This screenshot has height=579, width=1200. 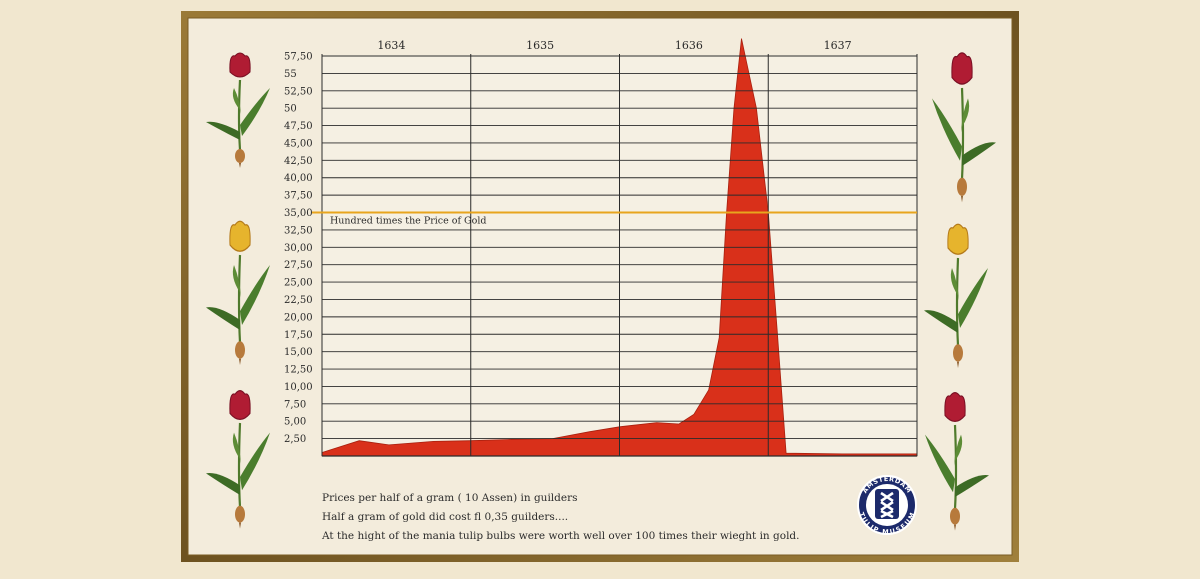 What do you see at coordinates (298, 352) in the screenshot?
I see `y-tick-label: 15,00` at bounding box center [298, 352].